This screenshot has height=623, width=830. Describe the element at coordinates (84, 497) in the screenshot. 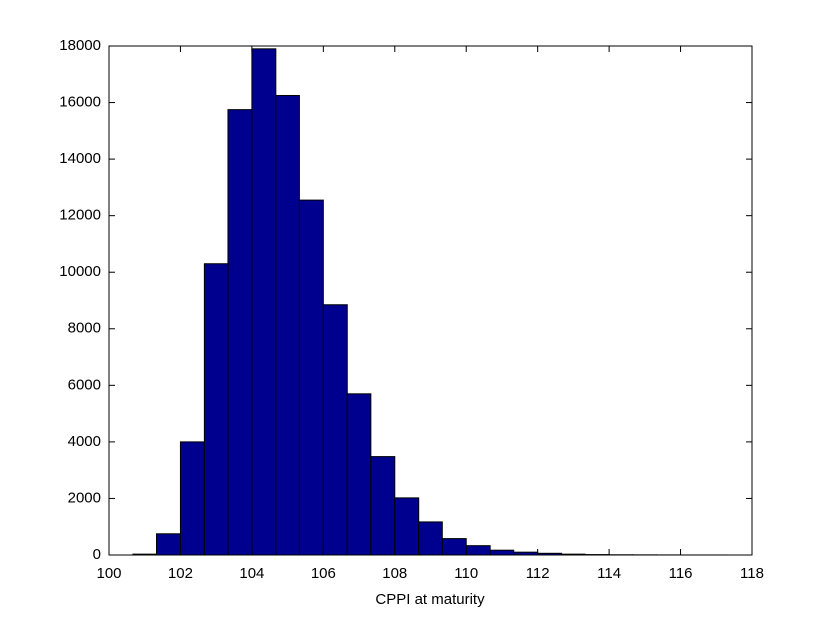

I see `y-tick-label: 2000` at that location.